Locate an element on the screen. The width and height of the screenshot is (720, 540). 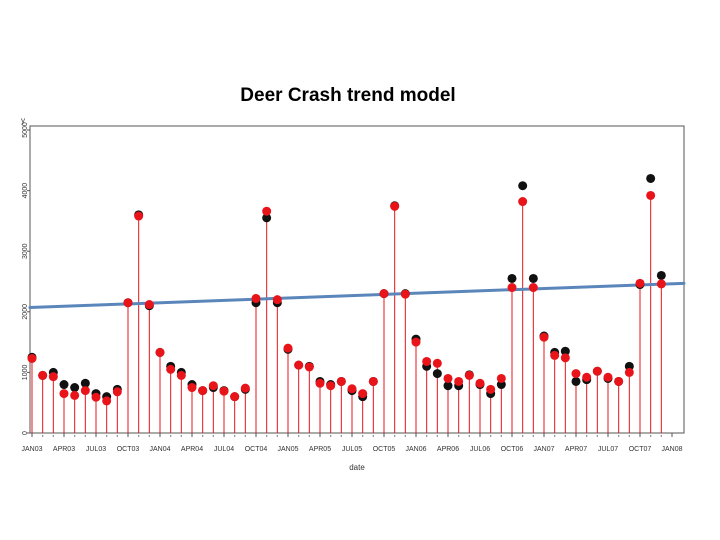
y-tick-label: 1000 is located at coordinates (25, 373).